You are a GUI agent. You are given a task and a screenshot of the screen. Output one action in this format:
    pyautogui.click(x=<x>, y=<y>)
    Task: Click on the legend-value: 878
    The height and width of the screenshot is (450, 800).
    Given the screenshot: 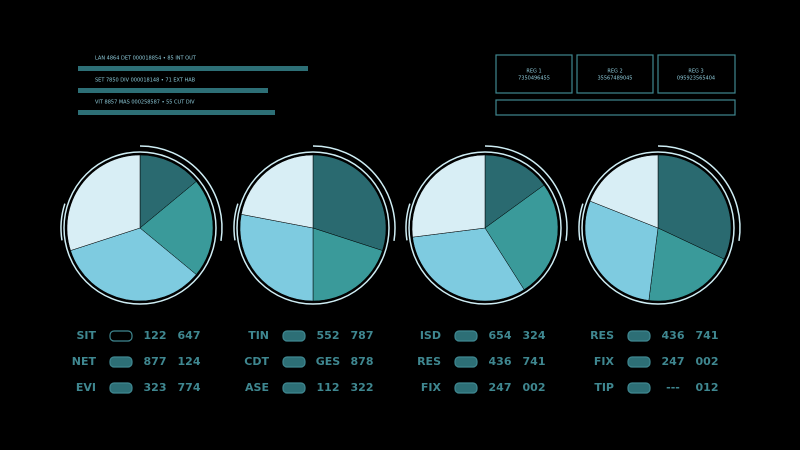 What is the action you would take?
    pyautogui.click(x=362, y=361)
    